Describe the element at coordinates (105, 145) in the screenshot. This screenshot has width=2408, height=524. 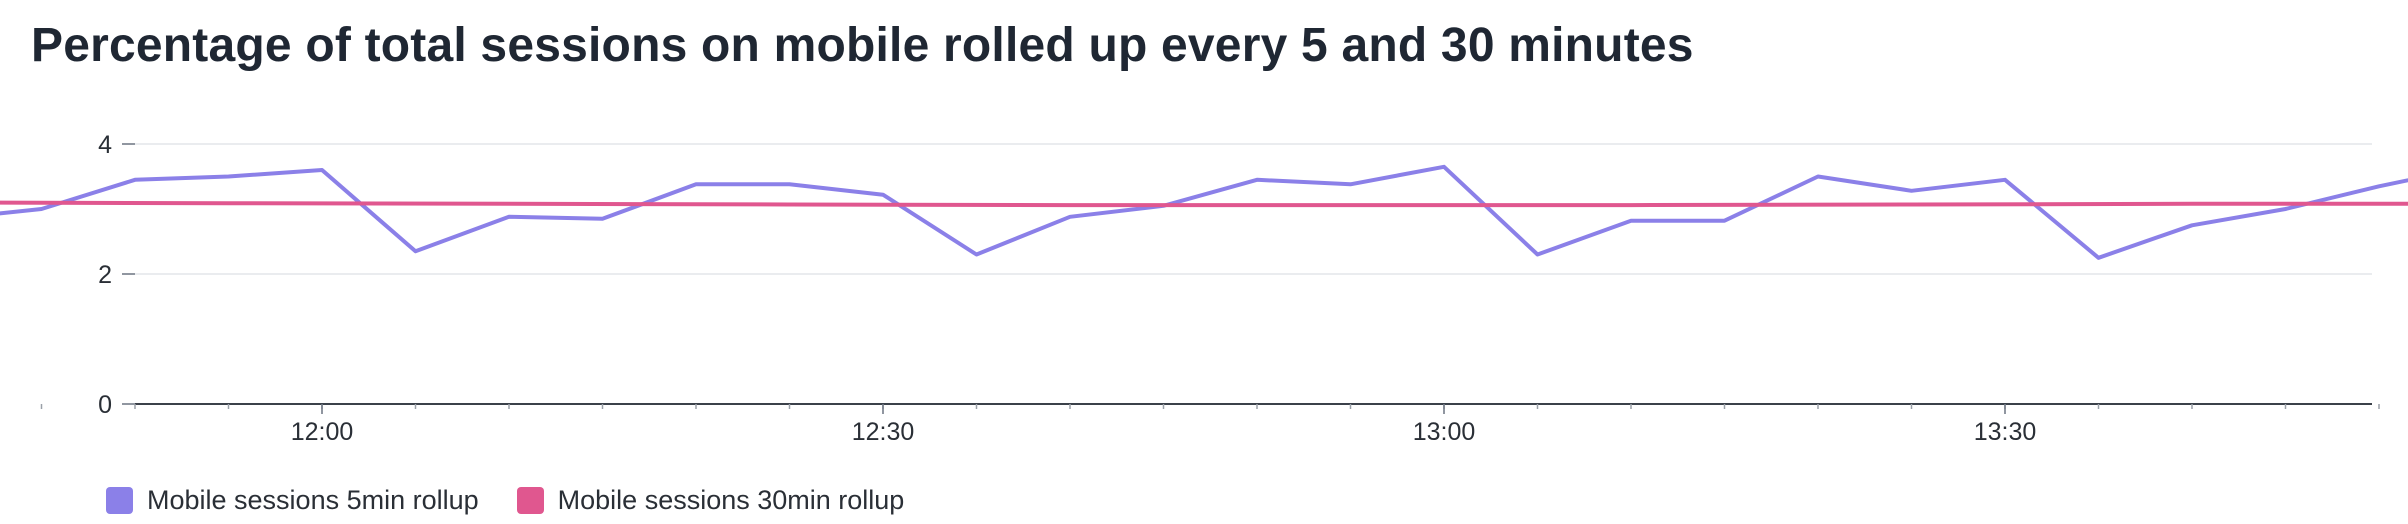
I see `y-tick-label: 4` at that location.